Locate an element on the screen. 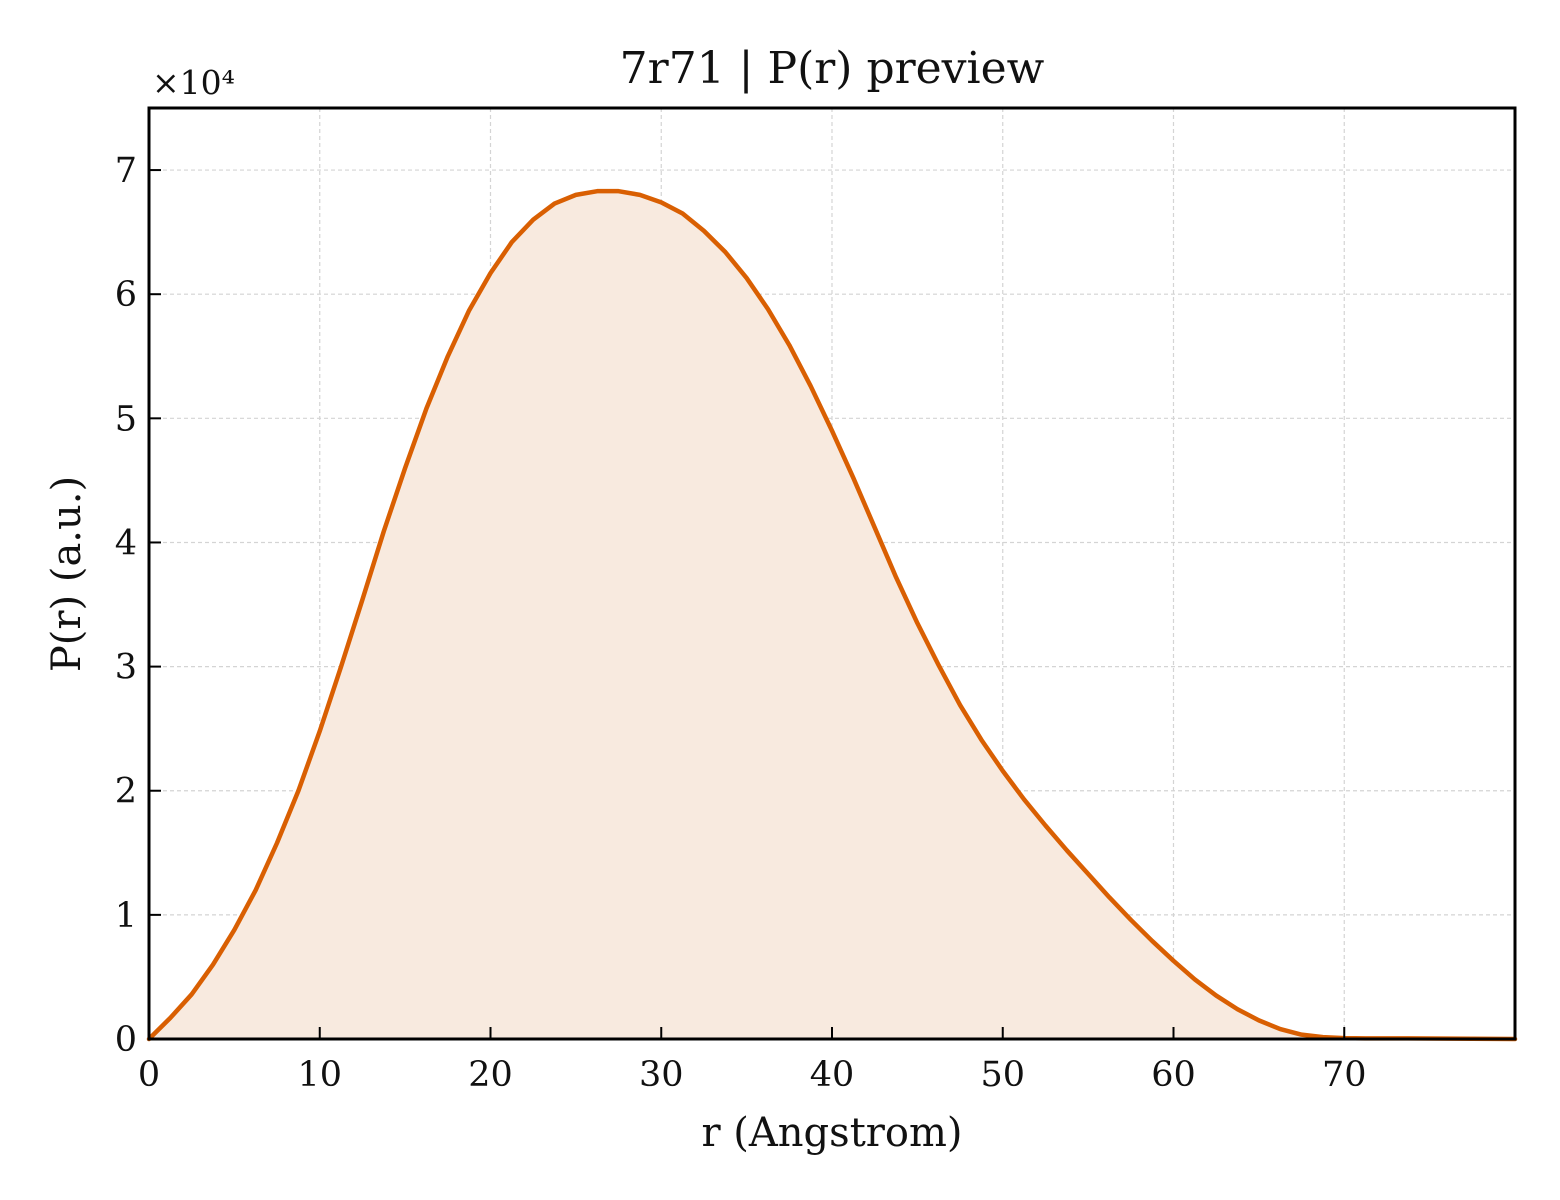 Image resolution: width=1560 pixels, height=1200 pixels. x-tick-label: 40 is located at coordinates (832, 1075).